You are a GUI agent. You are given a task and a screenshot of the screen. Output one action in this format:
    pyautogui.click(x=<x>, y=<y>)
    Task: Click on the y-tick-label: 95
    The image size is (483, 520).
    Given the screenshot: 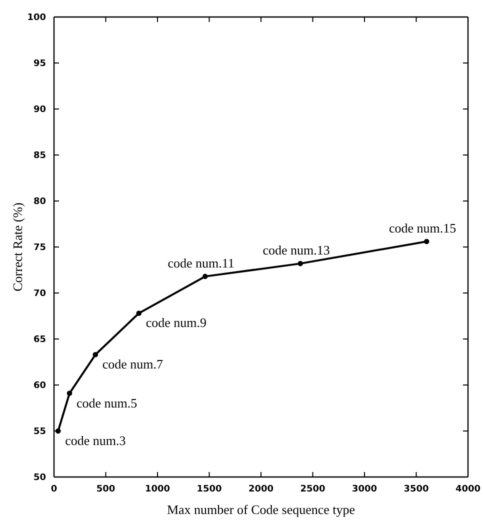 What is the action you would take?
    pyautogui.click(x=39, y=63)
    